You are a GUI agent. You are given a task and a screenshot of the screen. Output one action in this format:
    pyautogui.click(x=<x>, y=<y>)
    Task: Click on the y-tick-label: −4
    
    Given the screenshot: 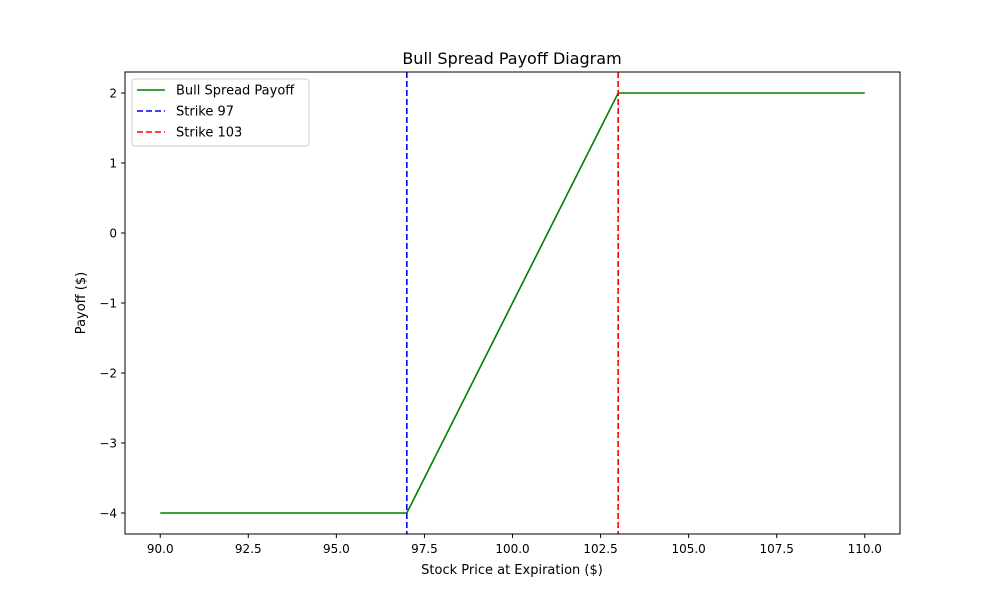 What is the action you would take?
    pyautogui.click(x=108, y=514)
    